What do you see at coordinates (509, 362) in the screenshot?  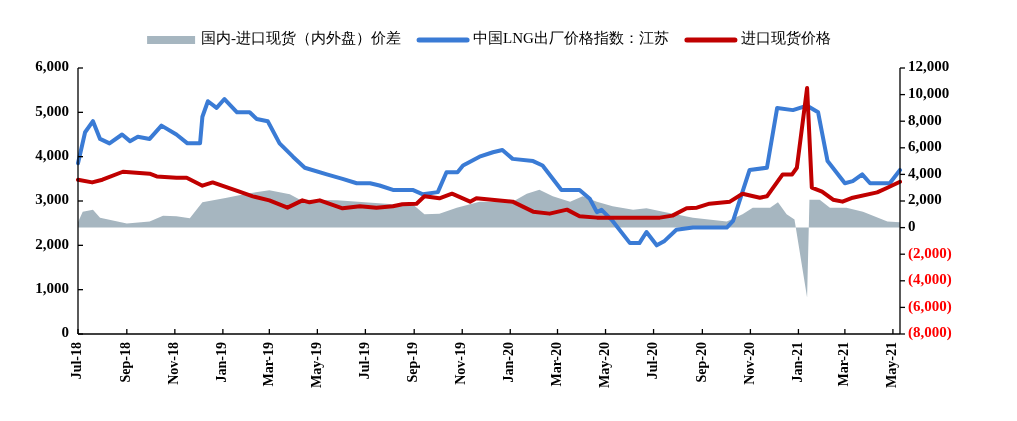 I see `x-tick-label: Jan-20` at bounding box center [509, 362].